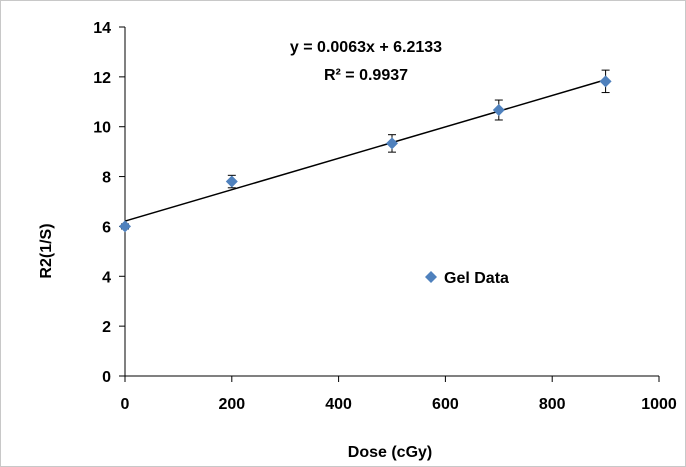 Image resolution: width=686 pixels, height=467 pixels. Describe the element at coordinates (106, 327) in the screenshot. I see `y-tick-label: 2` at that location.